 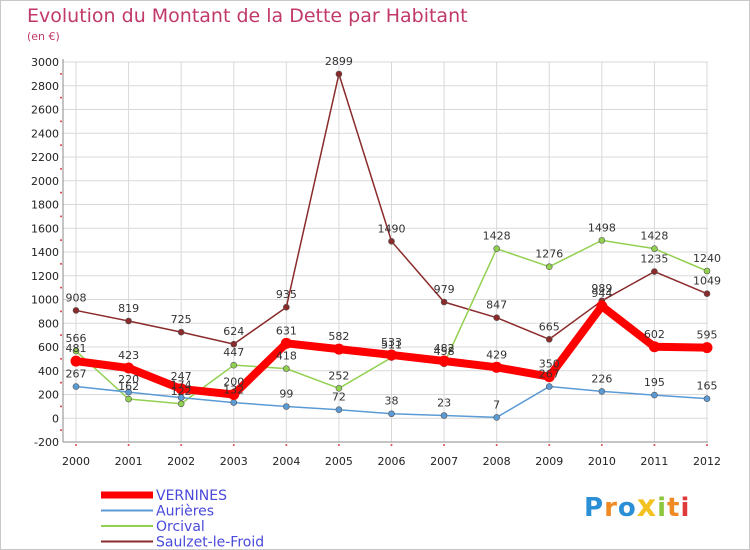 What do you see at coordinates (180, 527) in the screenshot?
I see `legend-label: Orcival` at bounding box center [180, 527].